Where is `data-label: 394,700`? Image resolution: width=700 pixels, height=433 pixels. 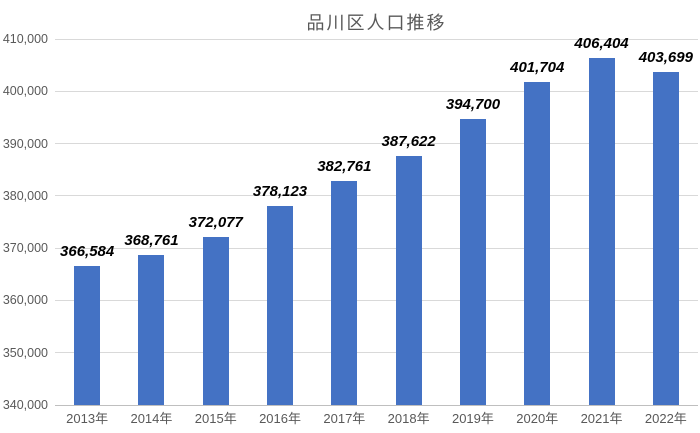
data-label: 394,700 is located at coordinates (473, 104).